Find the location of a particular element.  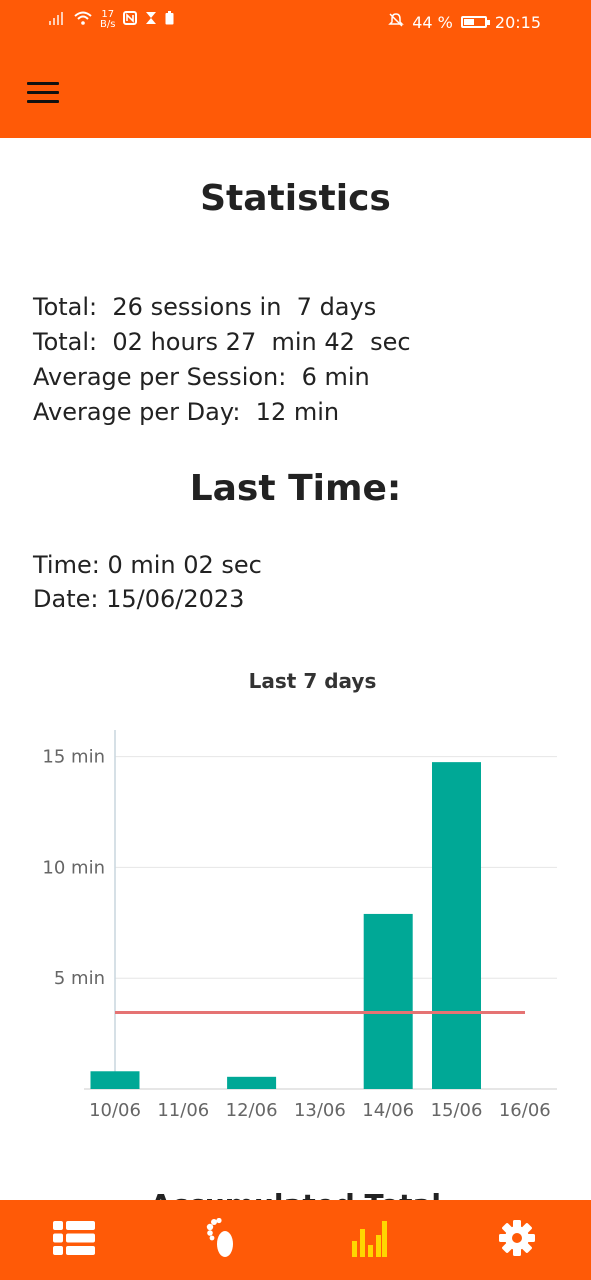

last-time-date: Date: 15/06/2023 is located at coordinates (139, 599).